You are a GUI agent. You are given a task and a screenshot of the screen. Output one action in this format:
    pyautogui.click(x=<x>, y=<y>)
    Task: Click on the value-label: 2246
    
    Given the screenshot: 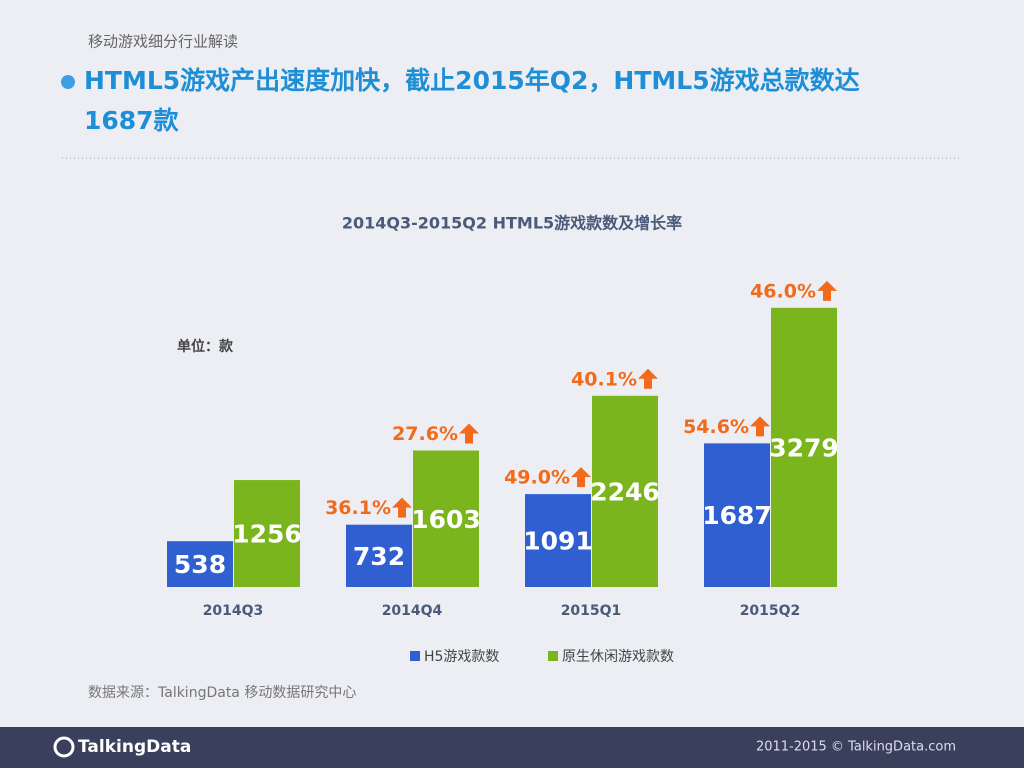 What is the action you would take?
    pyautogui.click(x=625, y=491)
    